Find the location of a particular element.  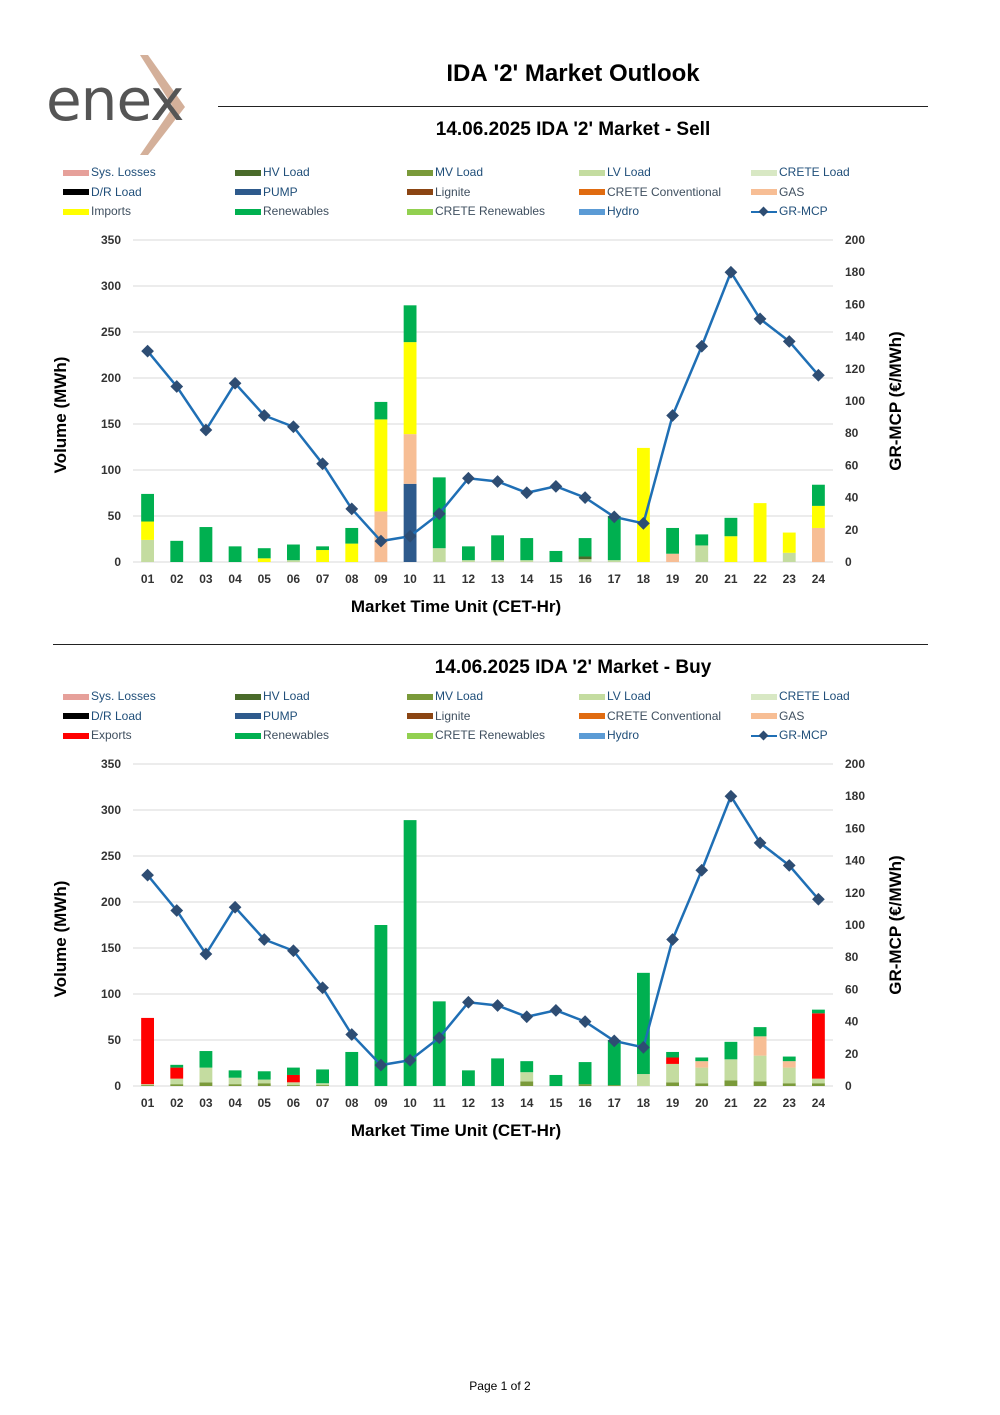

x-tick-label: 23 is located at coordinates (790, 1103).